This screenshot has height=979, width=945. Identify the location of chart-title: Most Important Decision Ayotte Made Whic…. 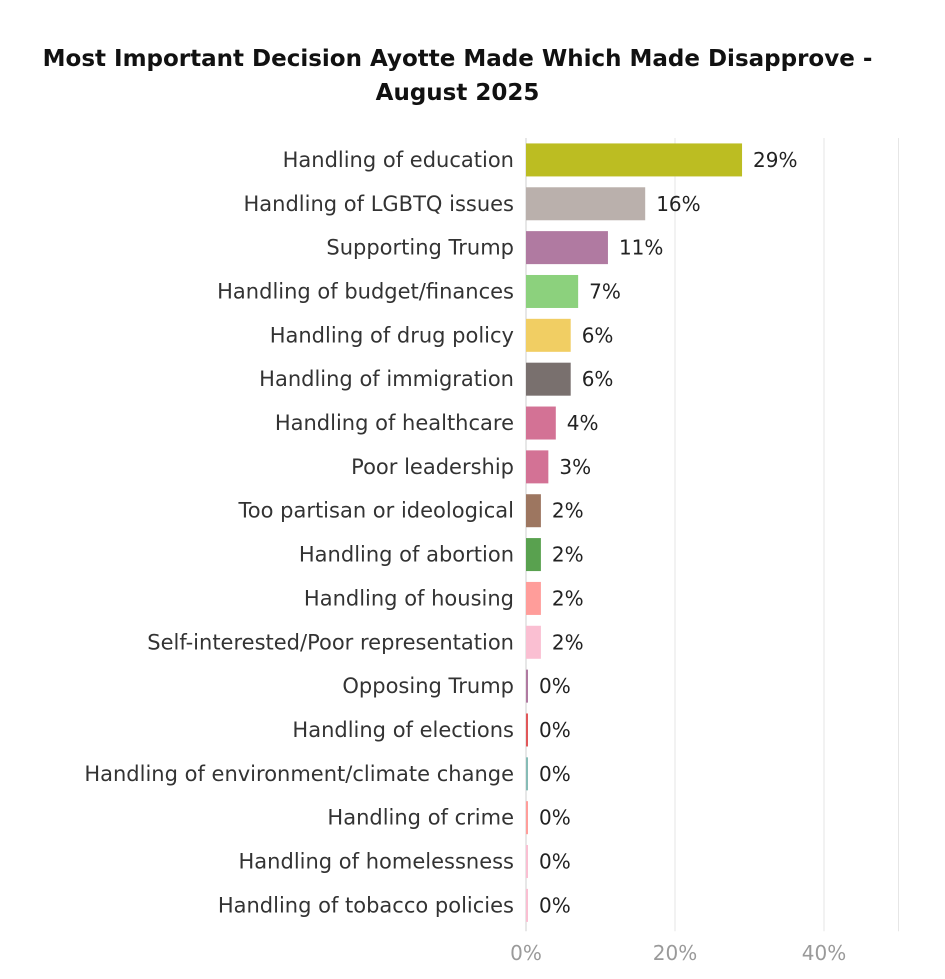
(457, 76).